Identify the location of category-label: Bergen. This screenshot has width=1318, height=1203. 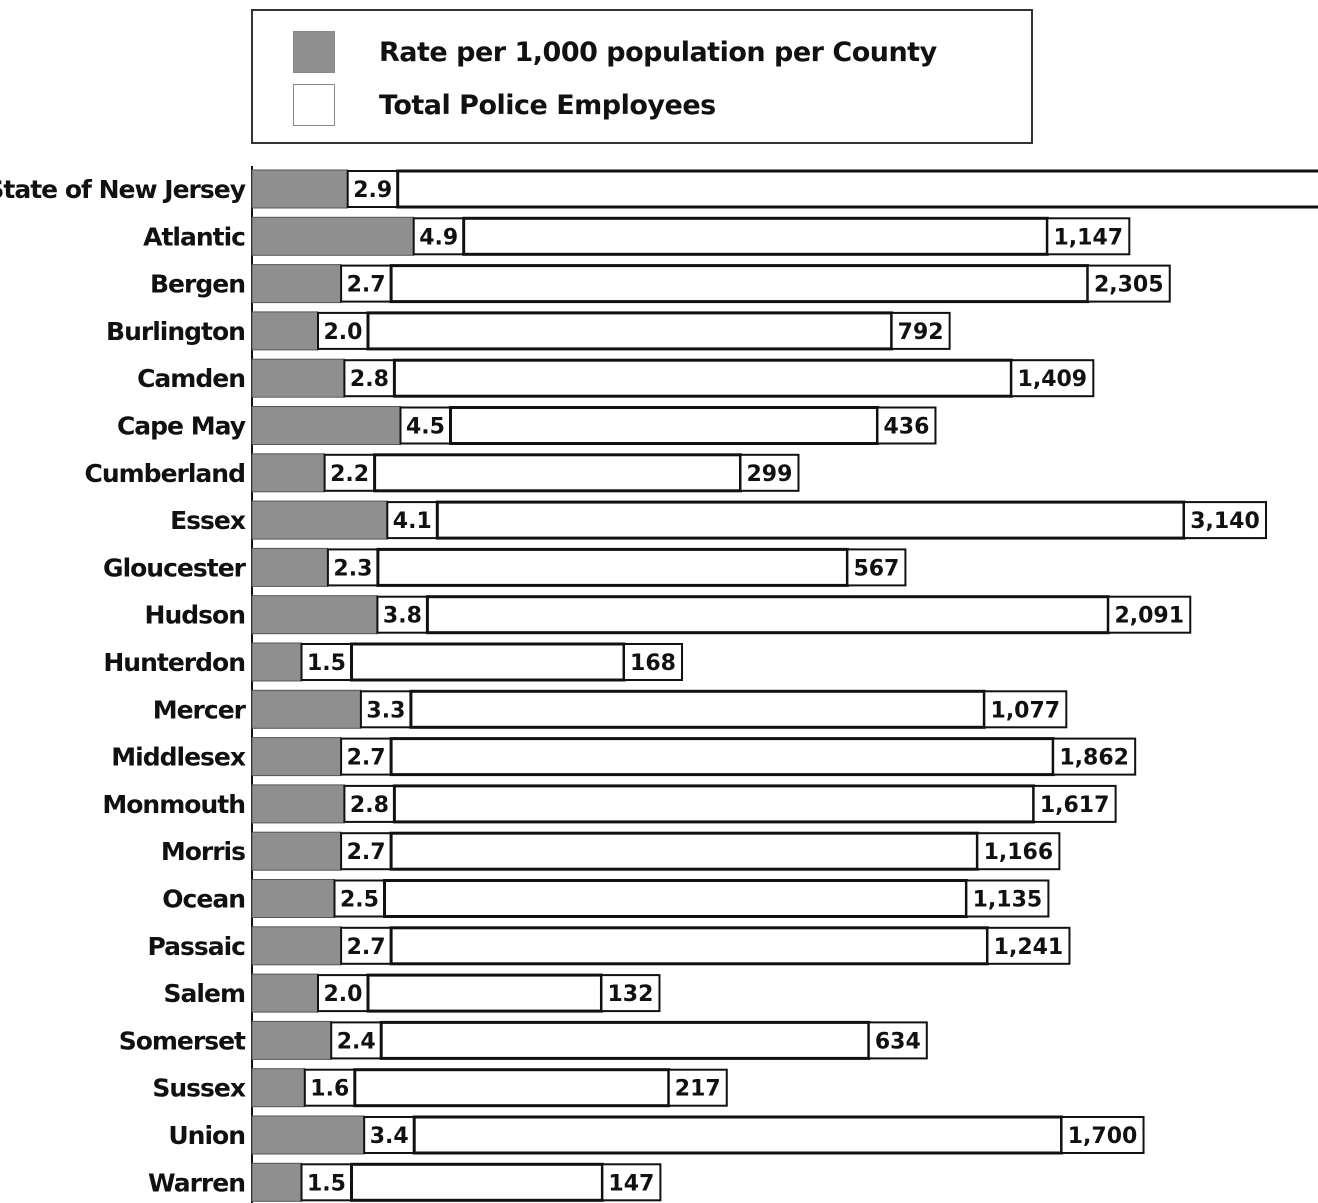
(197, 284).